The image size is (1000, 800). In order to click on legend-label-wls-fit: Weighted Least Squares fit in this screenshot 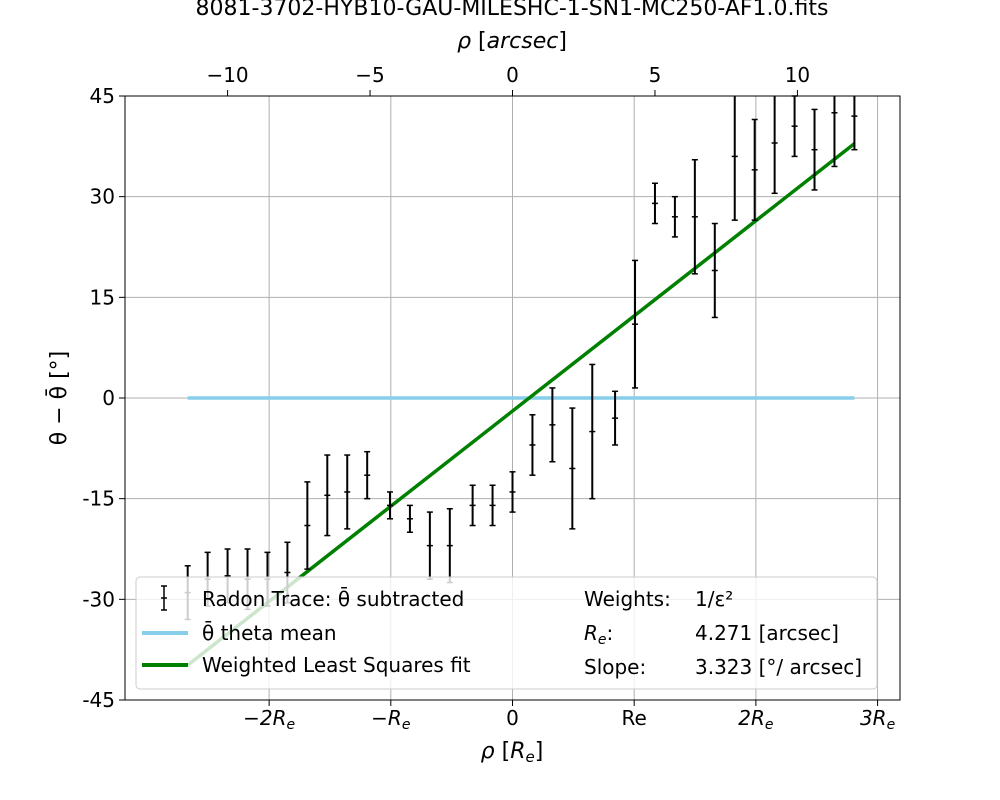, I will do `click(336, 665)`.